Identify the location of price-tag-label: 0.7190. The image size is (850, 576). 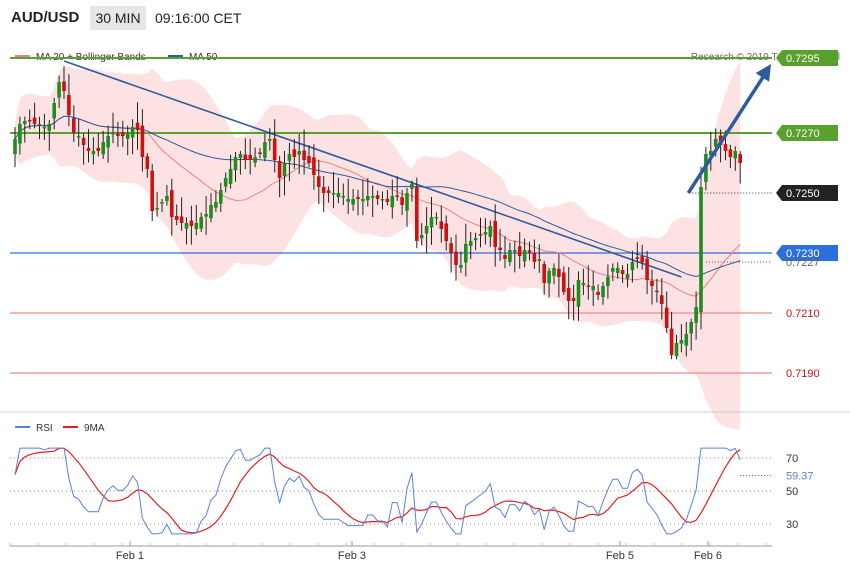
(803, 374).